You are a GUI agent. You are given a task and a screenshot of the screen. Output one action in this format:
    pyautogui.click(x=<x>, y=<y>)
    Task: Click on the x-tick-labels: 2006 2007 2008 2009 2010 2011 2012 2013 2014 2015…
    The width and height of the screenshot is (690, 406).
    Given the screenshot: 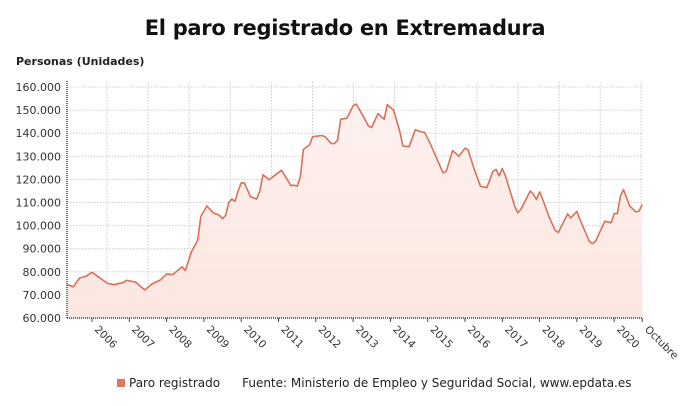 What is the action you would take?
    pyautogui.click(x=386, y=343)
    